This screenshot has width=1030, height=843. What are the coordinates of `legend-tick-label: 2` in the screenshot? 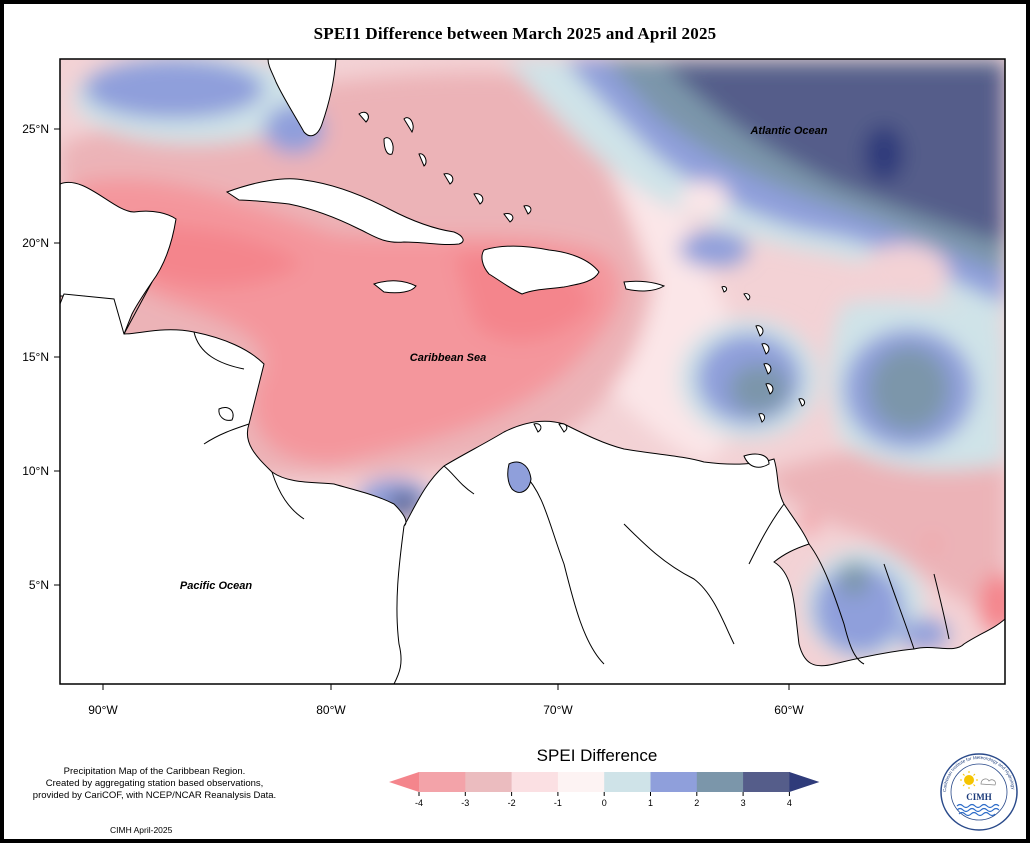 It's located at (696, 803).